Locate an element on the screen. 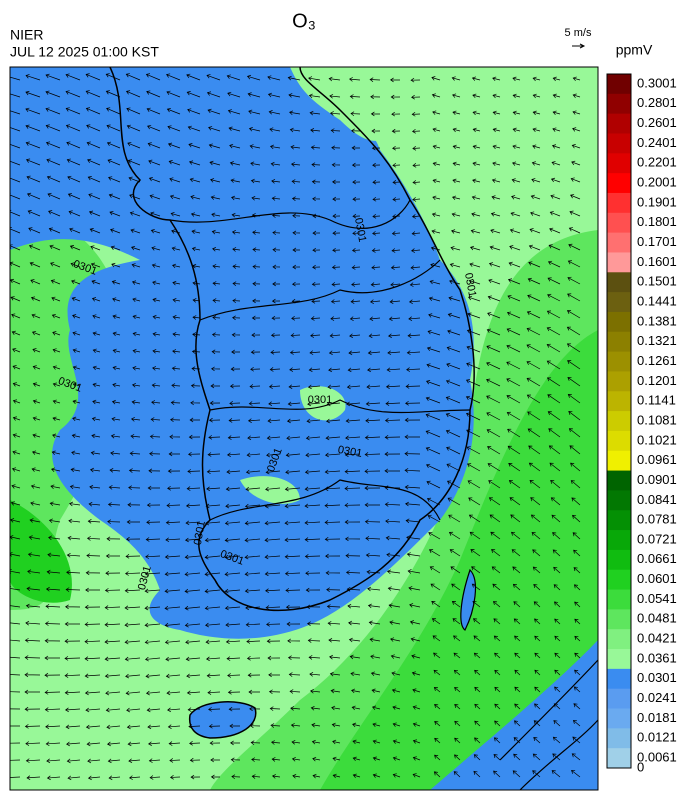 The height and width of the screenshot is (803, 692). timestamp: JUL 12 2025 01:00 KST is located at coordinates (84, 52).